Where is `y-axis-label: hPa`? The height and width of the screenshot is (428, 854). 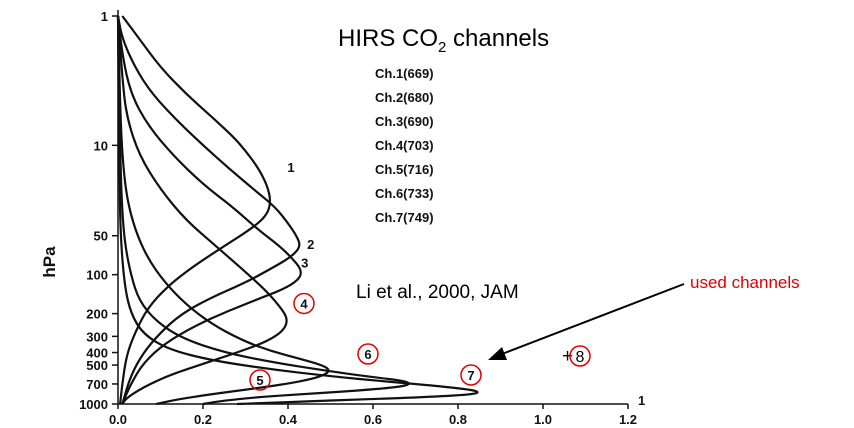 y-axis-label: hPa is located at coordinates (49, 262).